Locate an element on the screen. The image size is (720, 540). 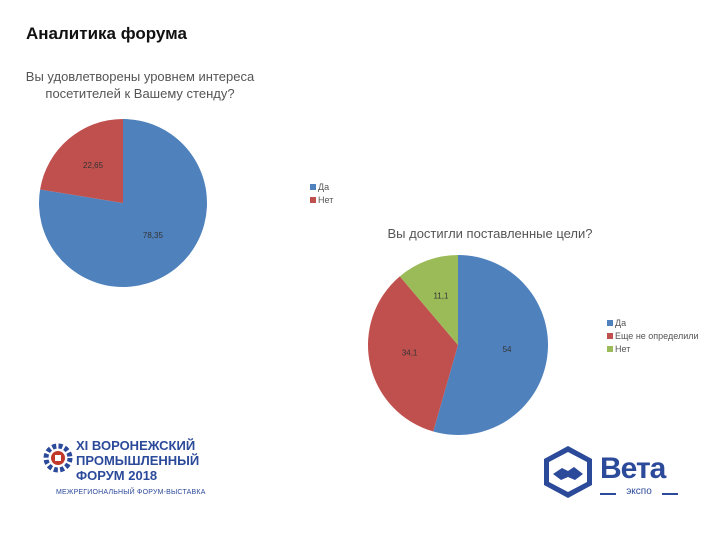
pie2-label-2: 11,1 is located at coordinates (441, 296).